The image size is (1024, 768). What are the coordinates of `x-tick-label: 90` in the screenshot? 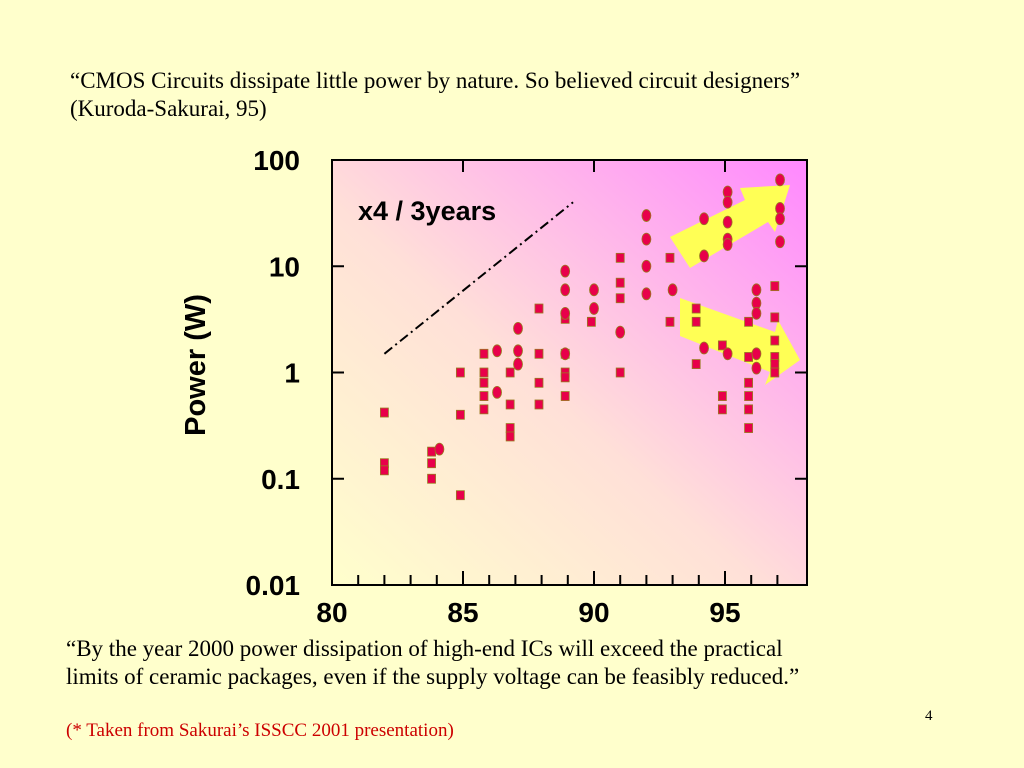 It's located at (593, 612).